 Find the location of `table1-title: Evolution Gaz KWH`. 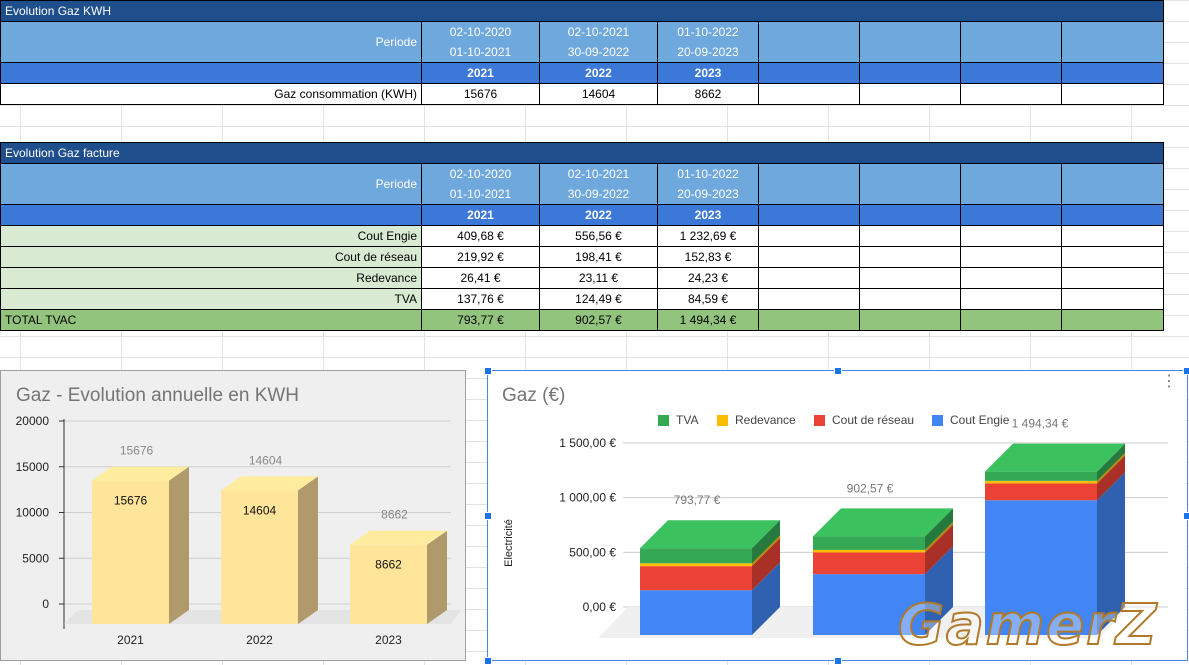

table1-title: Evolution Gaz KWH is located at coordinates (582, 11).